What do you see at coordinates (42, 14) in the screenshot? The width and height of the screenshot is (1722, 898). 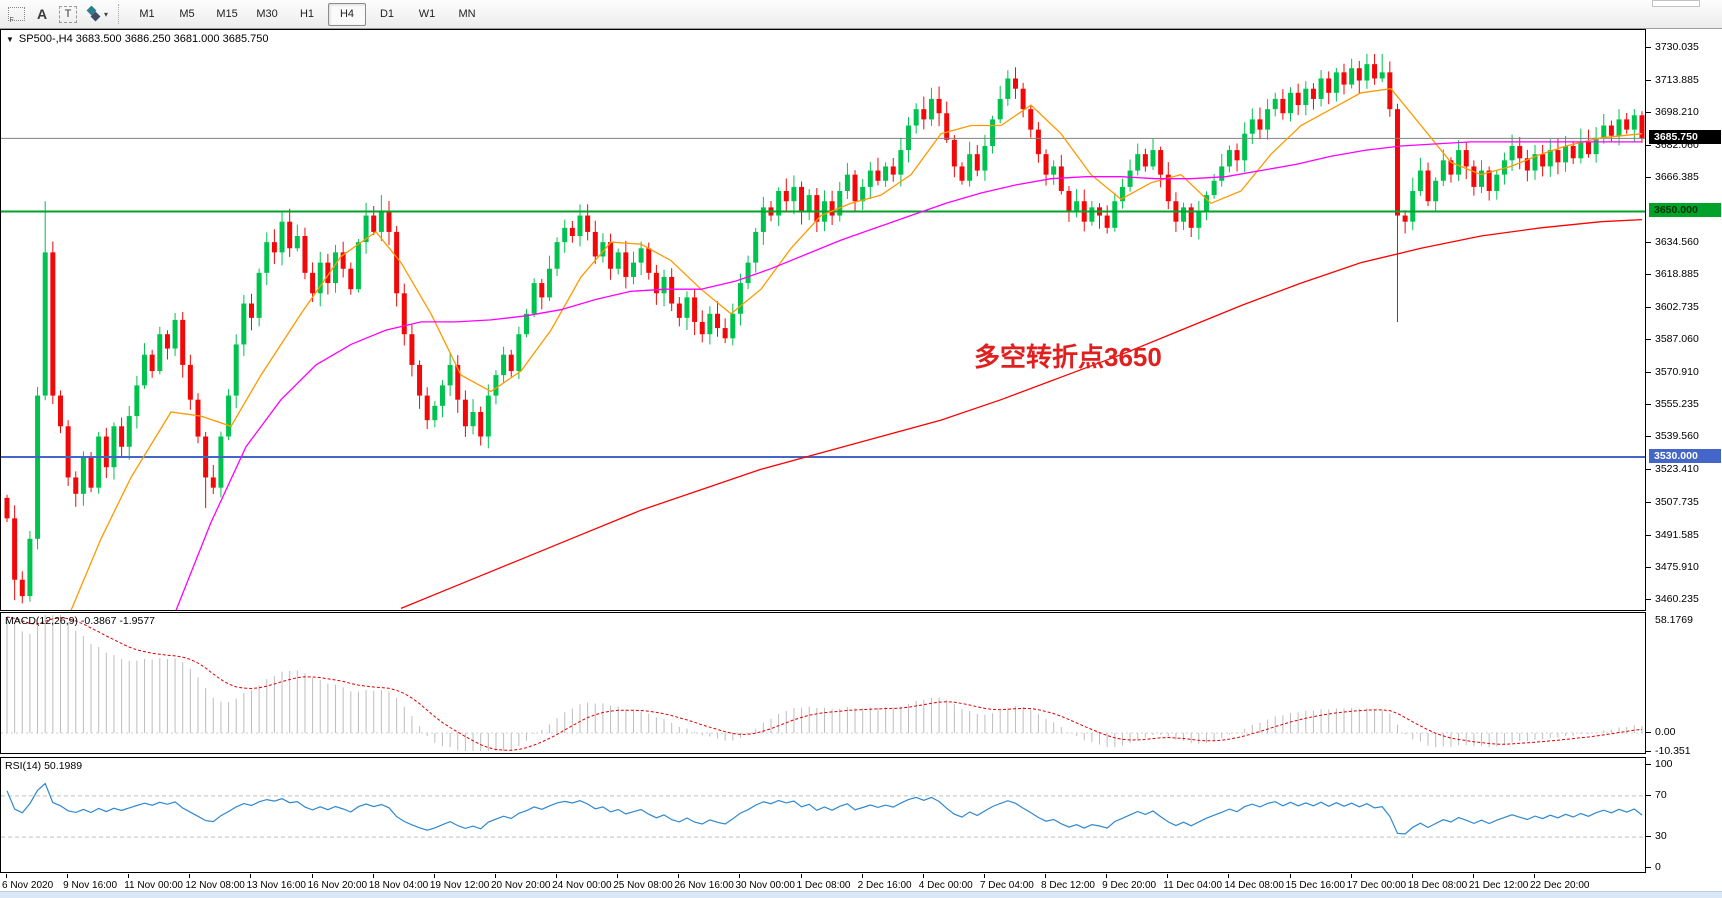 I see `font-icon: A` at bounding box center [42, 14].